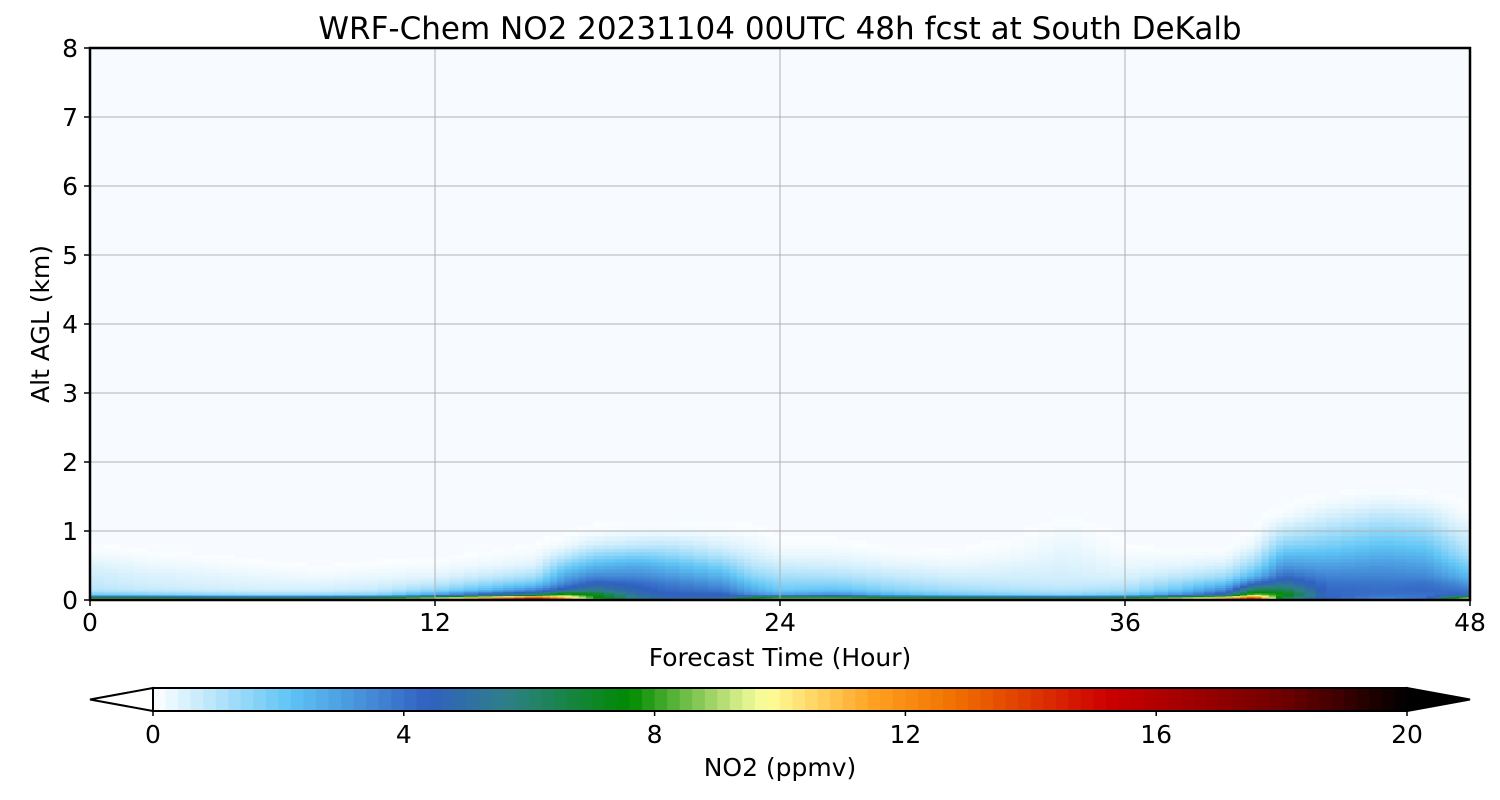  Describe the element at coordinates (780, 734) in the screenshot. I see `colorbar: 0 4 8 12 16 20 NO2 (ppmv)` at that location.